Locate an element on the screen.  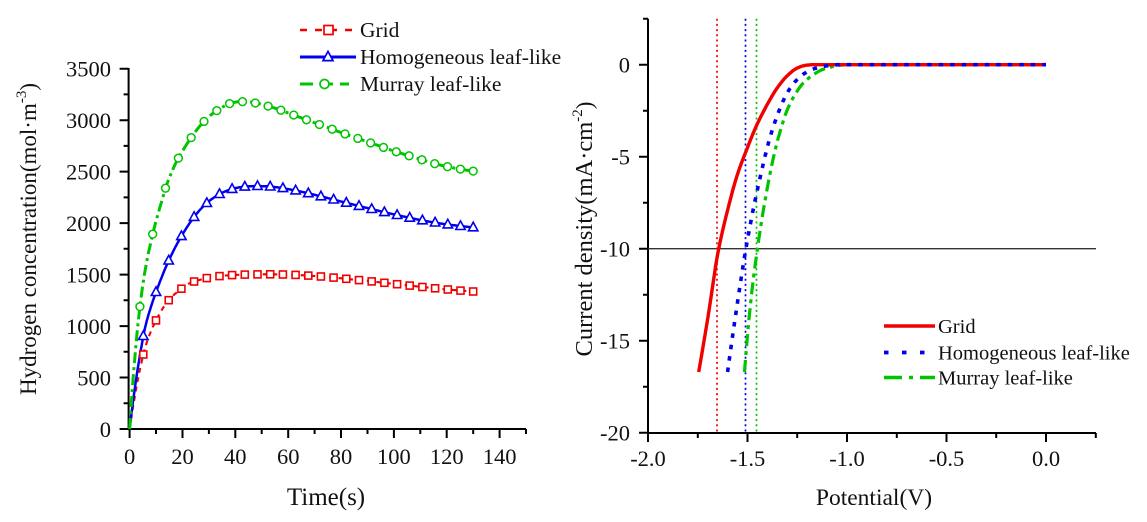
svg-text: -1.5 is located at coordinates (748, 458).